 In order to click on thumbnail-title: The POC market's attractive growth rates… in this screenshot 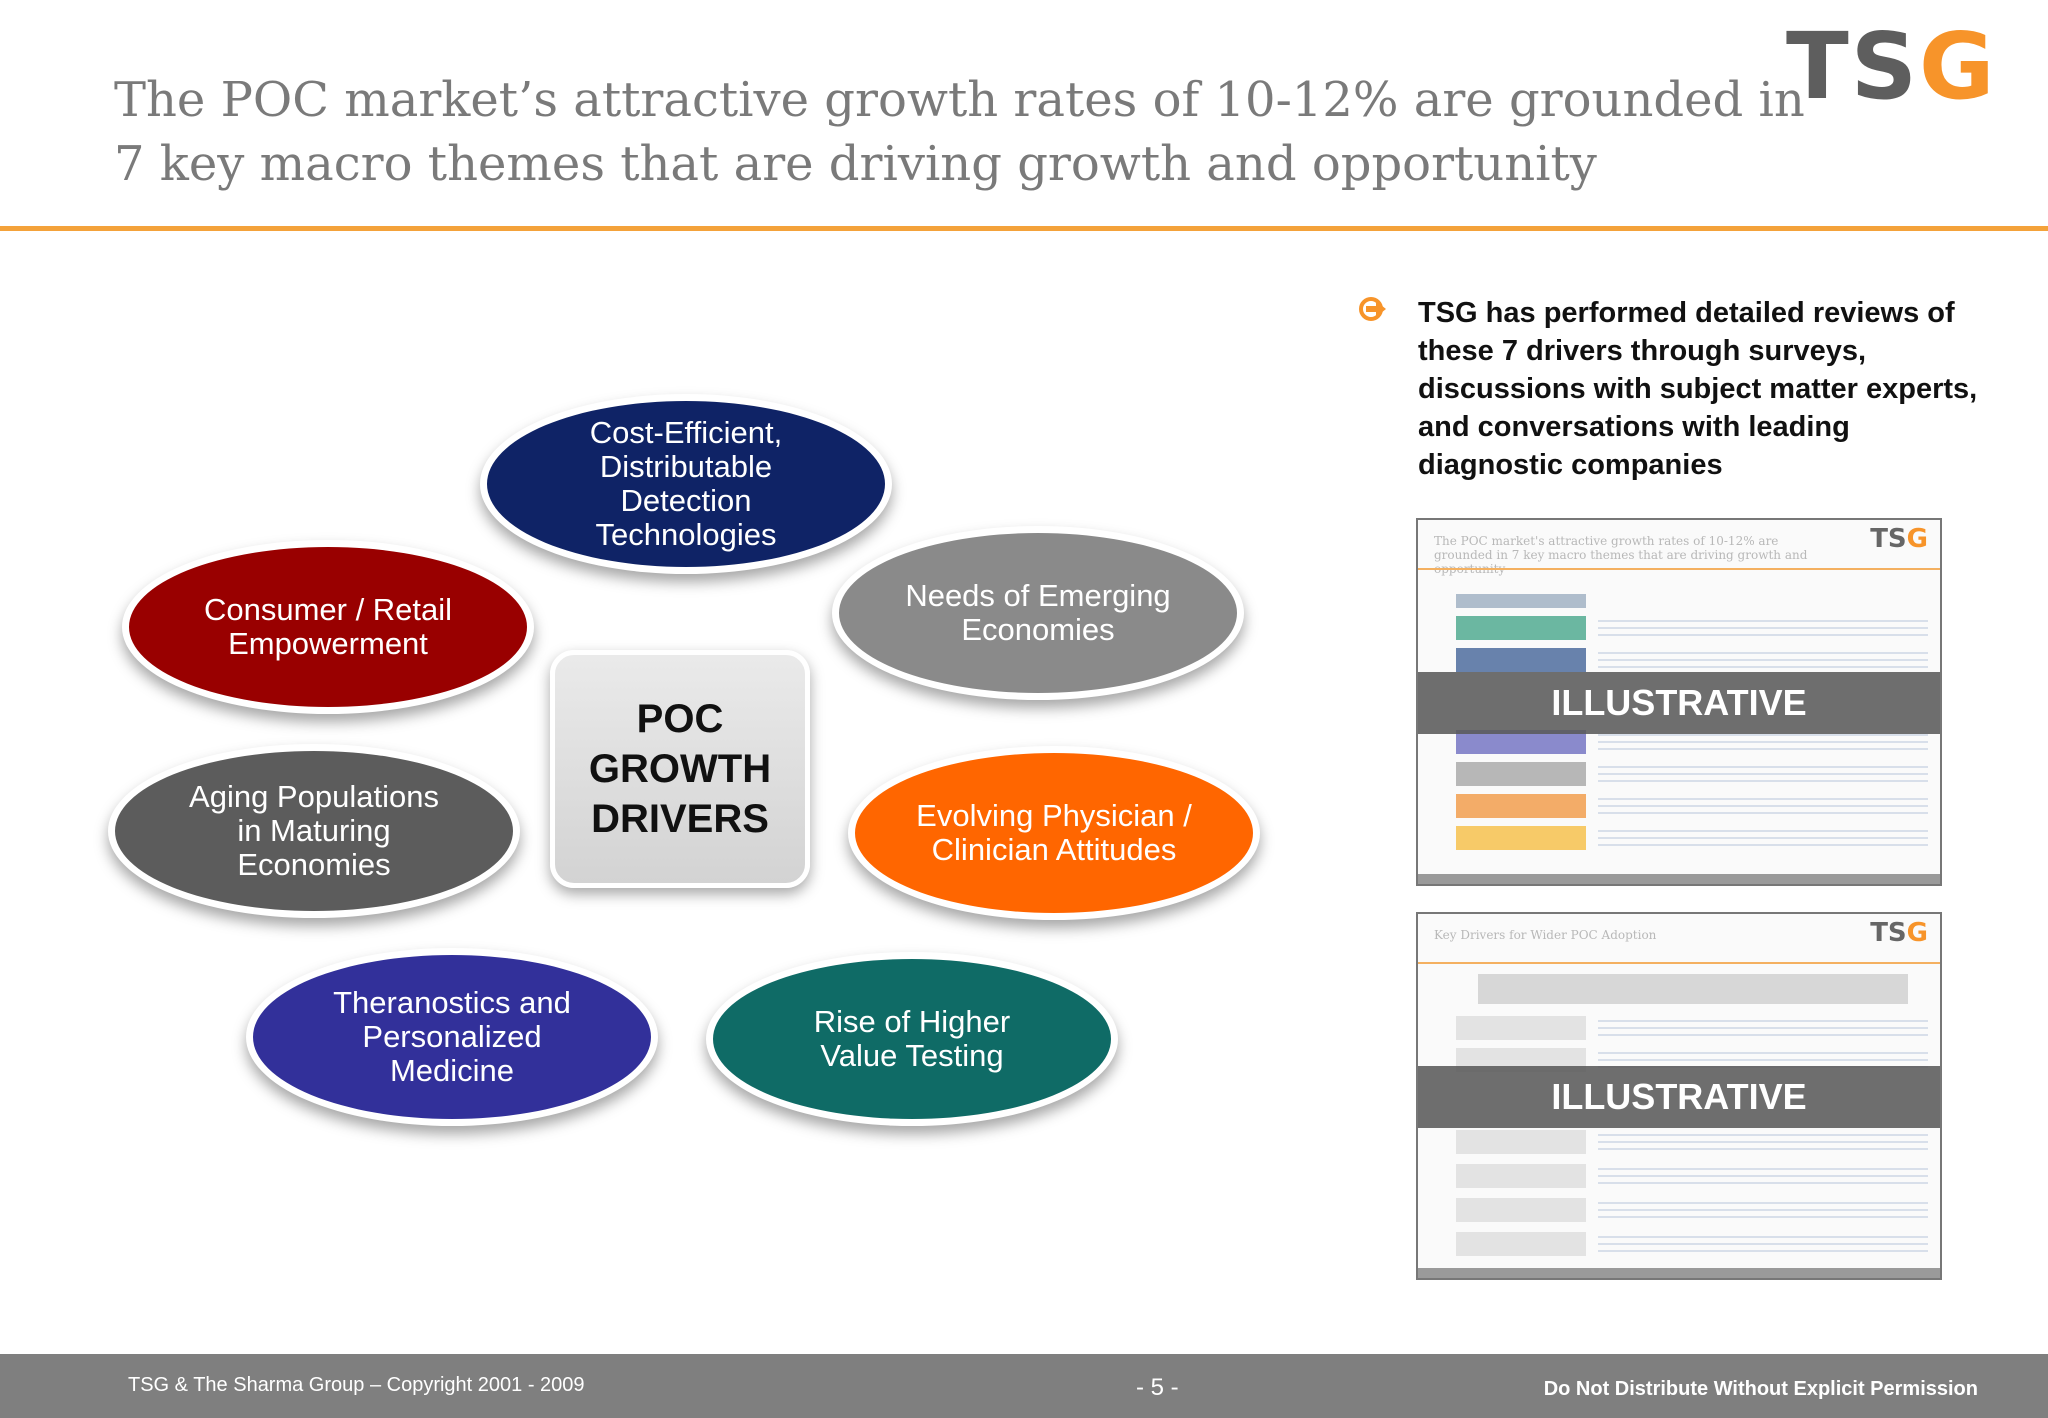, I will do `click(1621, 555)`.